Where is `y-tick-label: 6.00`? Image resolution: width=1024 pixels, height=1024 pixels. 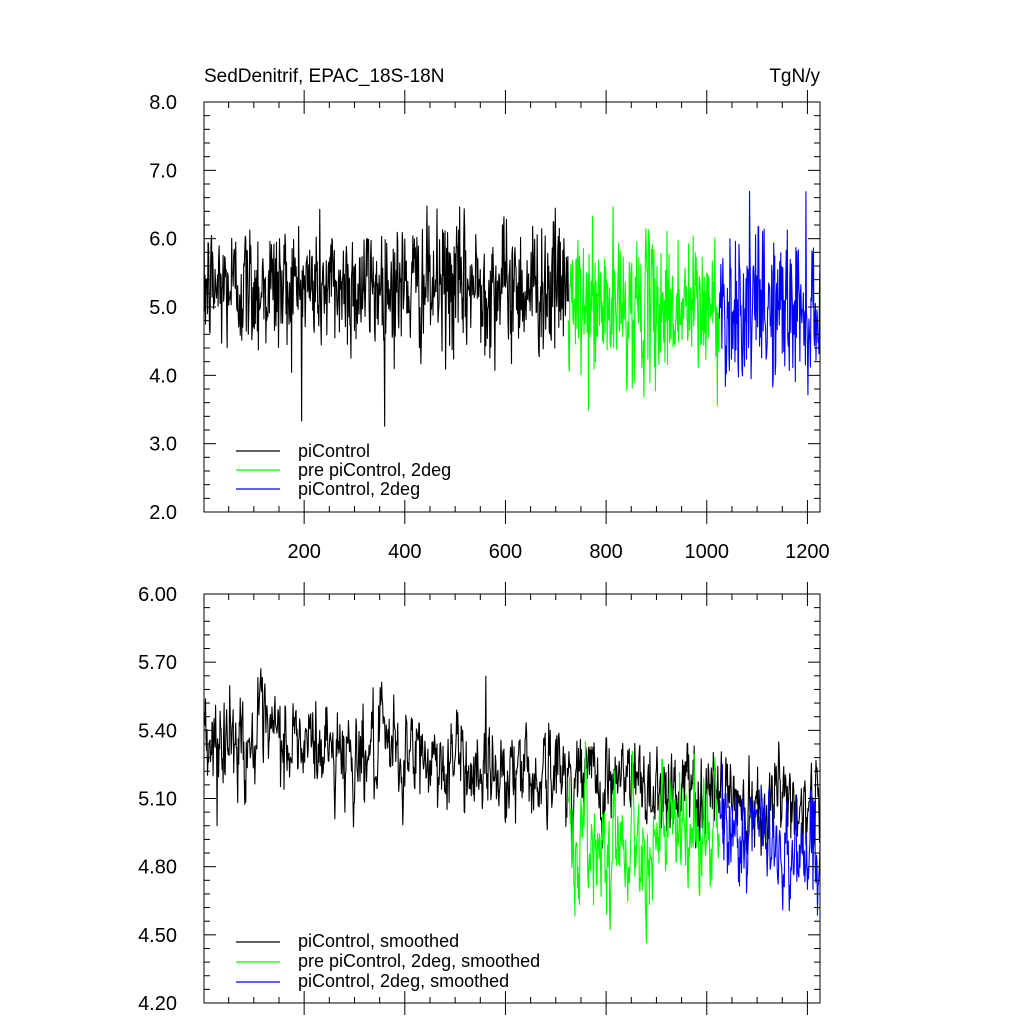 y-tick-label: 6.00 is located at coordinates (157, 595).